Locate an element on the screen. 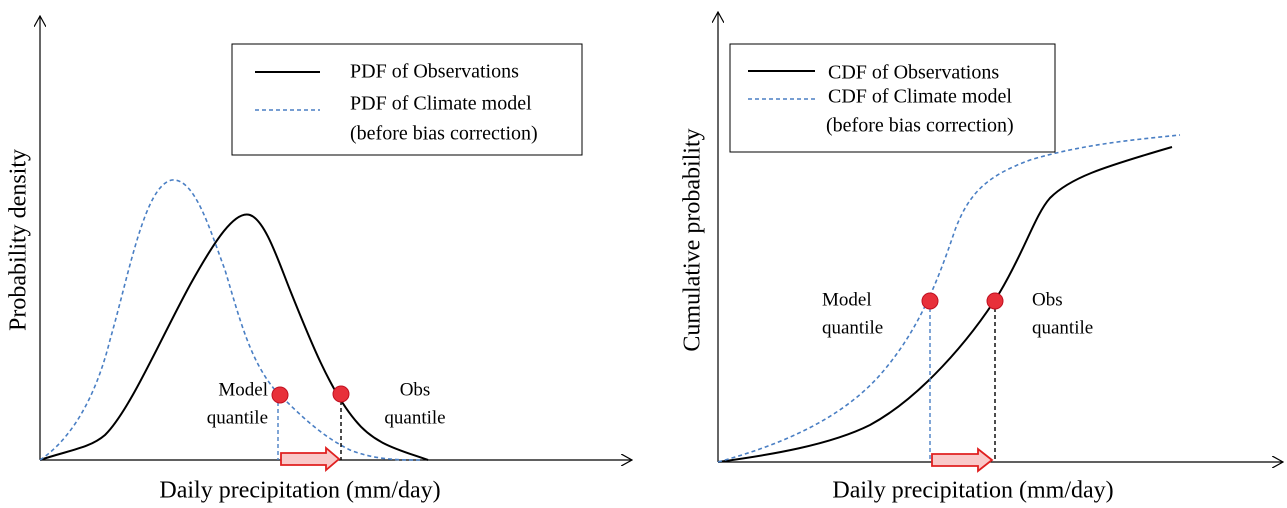 The height and width of the screenshot is (508, 1287). obs-curve is located at coordinates (234, 337).